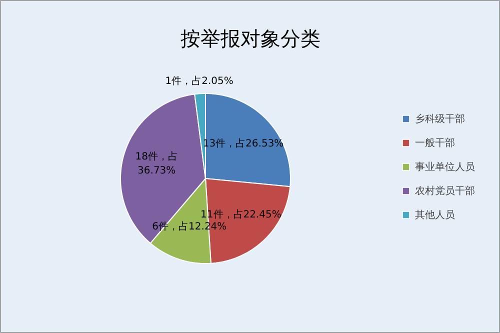 The image size is (500, 333). Describe the element at coordinates (445, 167) in the screenshot. I see `legend-label: 事业单位人员` at that location.